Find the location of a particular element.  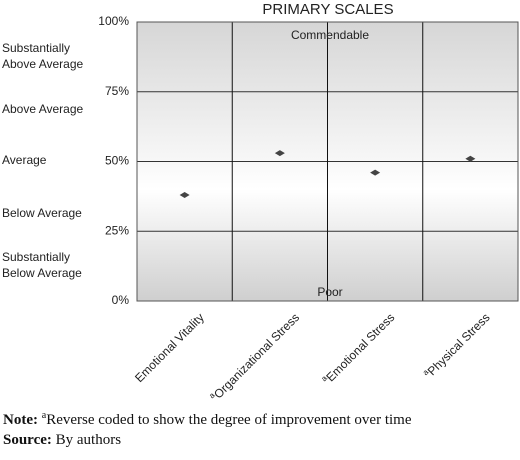

band-label-line: Below Average is located at coordinates (42, 273).